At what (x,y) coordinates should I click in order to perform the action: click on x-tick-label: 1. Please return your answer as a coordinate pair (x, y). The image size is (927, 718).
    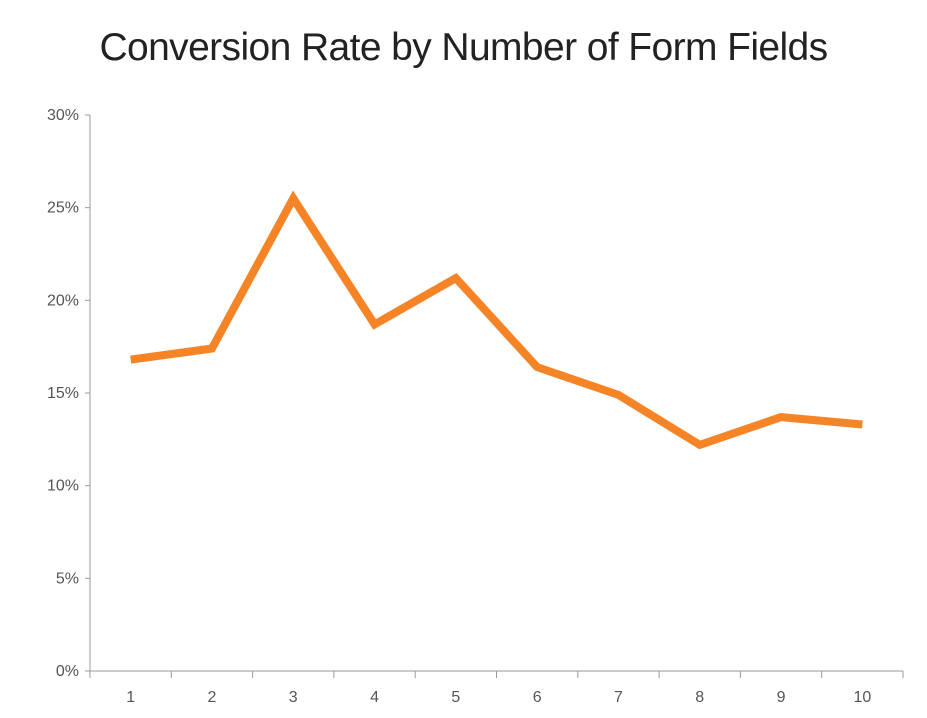
    Looking at the image, I should click on (130, 697).